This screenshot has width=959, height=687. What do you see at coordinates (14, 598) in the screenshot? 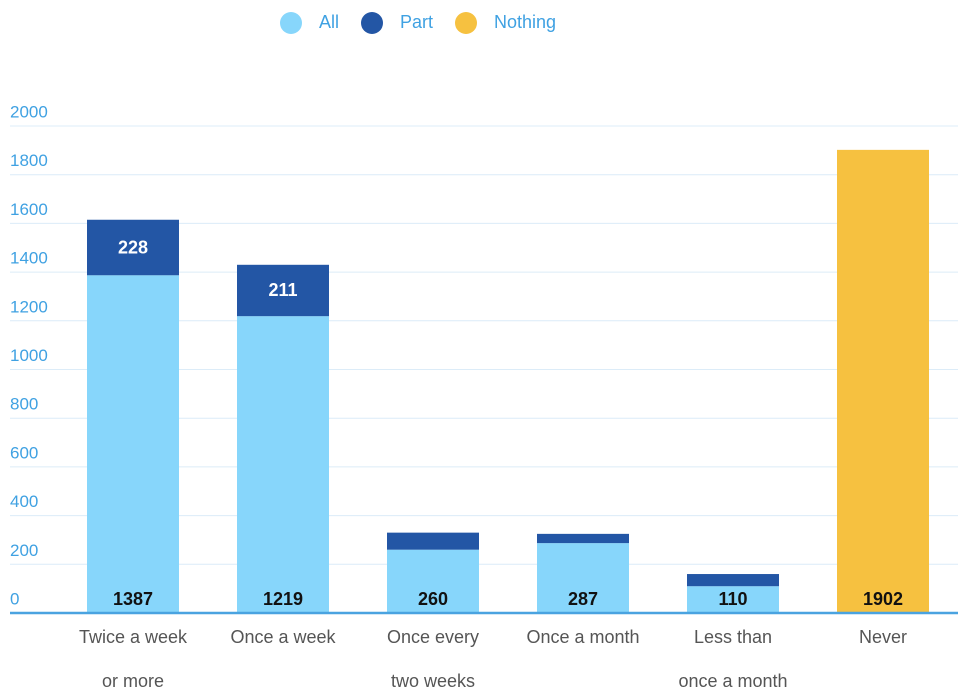
I see `y-tick-label: 0` at bounding box center [14, 598].